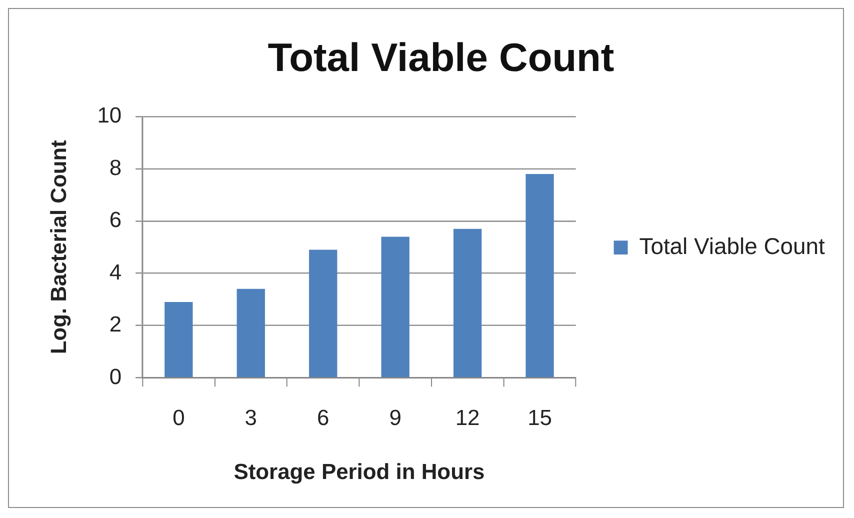 The image size is (854, 518). I want to click on y-tick-label: 2, so click(115, 324).